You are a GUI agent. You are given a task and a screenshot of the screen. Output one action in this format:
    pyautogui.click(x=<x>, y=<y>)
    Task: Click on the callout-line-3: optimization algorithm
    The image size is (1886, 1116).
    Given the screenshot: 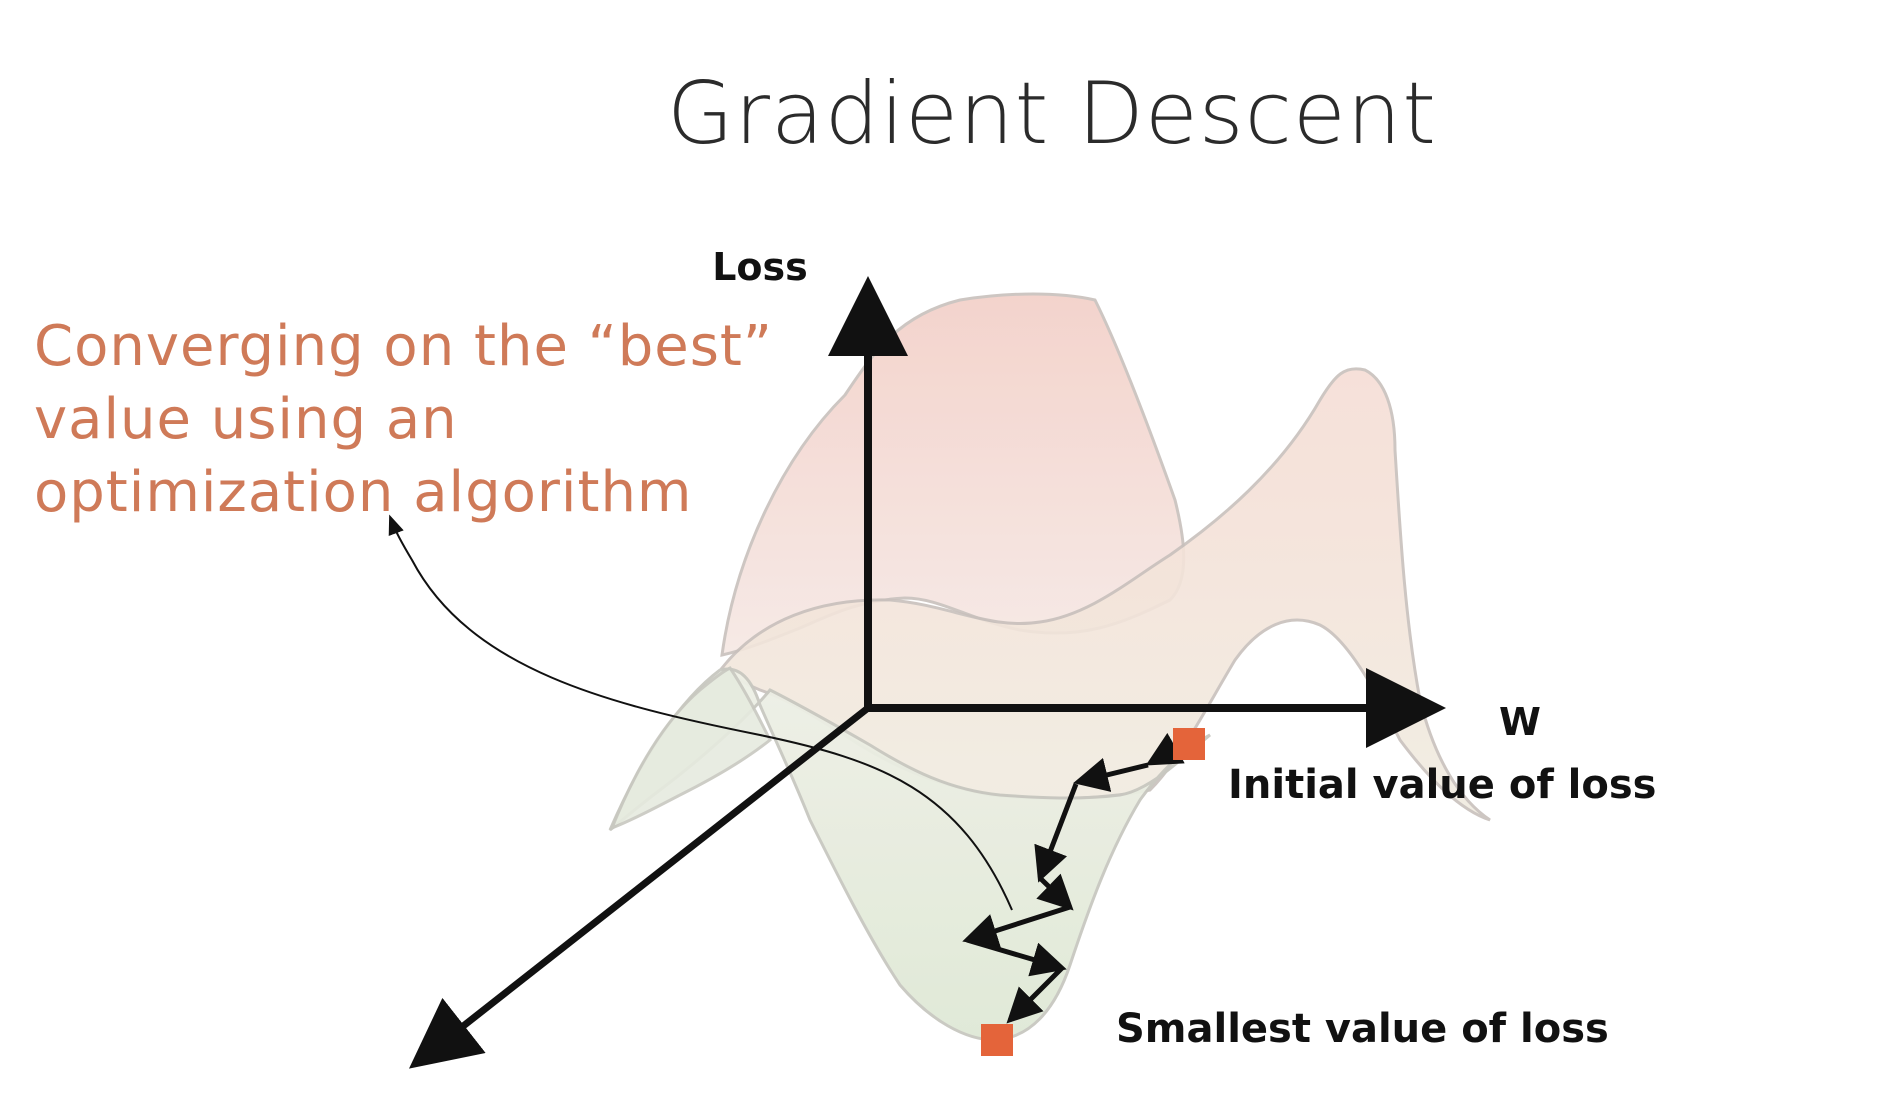 What is the action you would take?
    pyautogui.click(x=363, y=492)
    